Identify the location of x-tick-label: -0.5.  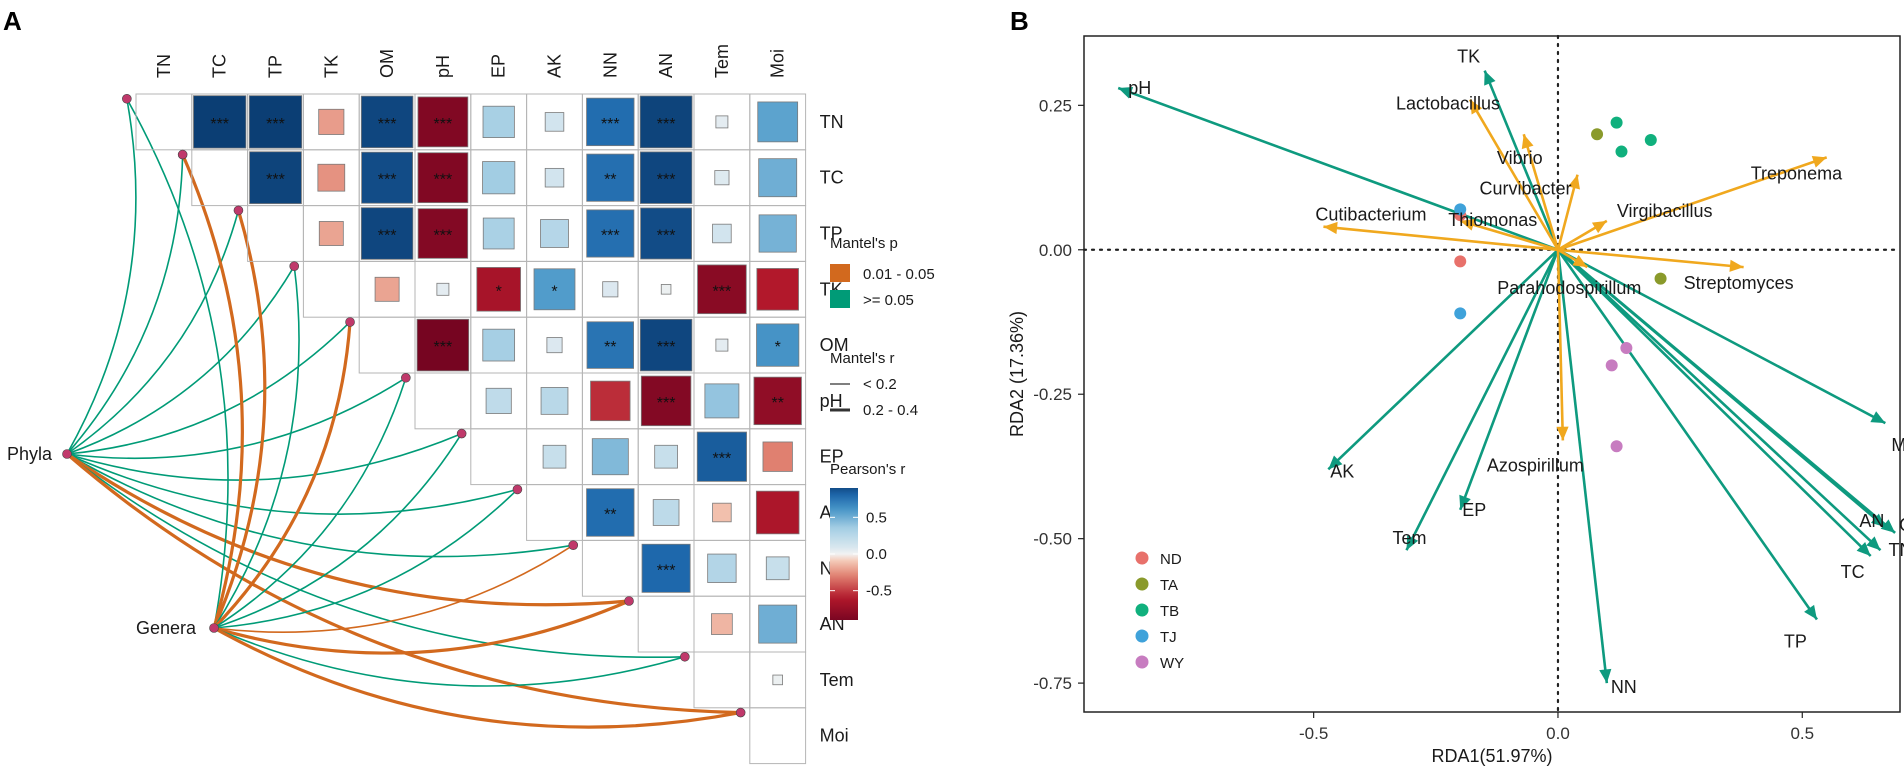
(1313, 733).